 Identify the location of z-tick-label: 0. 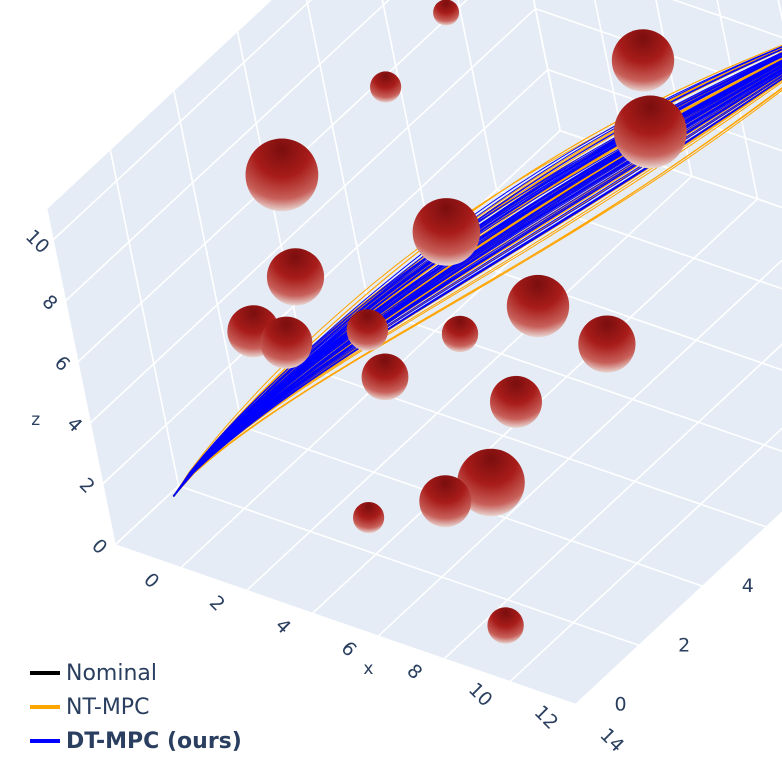
(99, 547).